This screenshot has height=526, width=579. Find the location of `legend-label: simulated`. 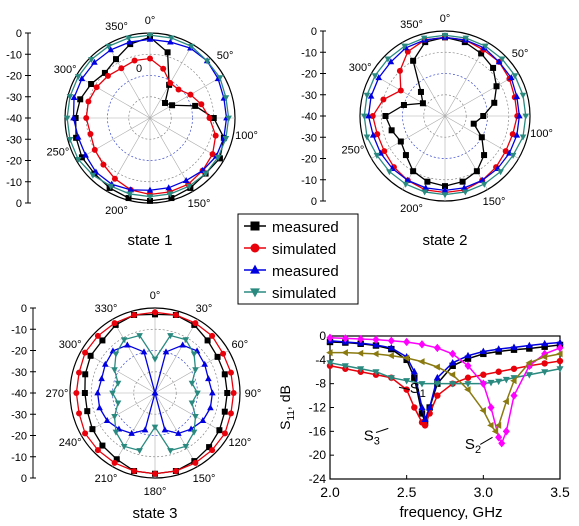

legend-label: simulated is located at coordinates (304, 249).